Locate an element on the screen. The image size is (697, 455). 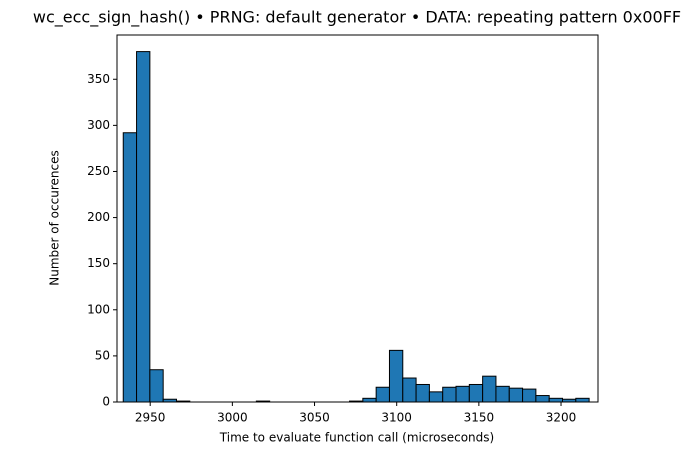
x-tick-label: 3000 is located at coordinates (232, 418).